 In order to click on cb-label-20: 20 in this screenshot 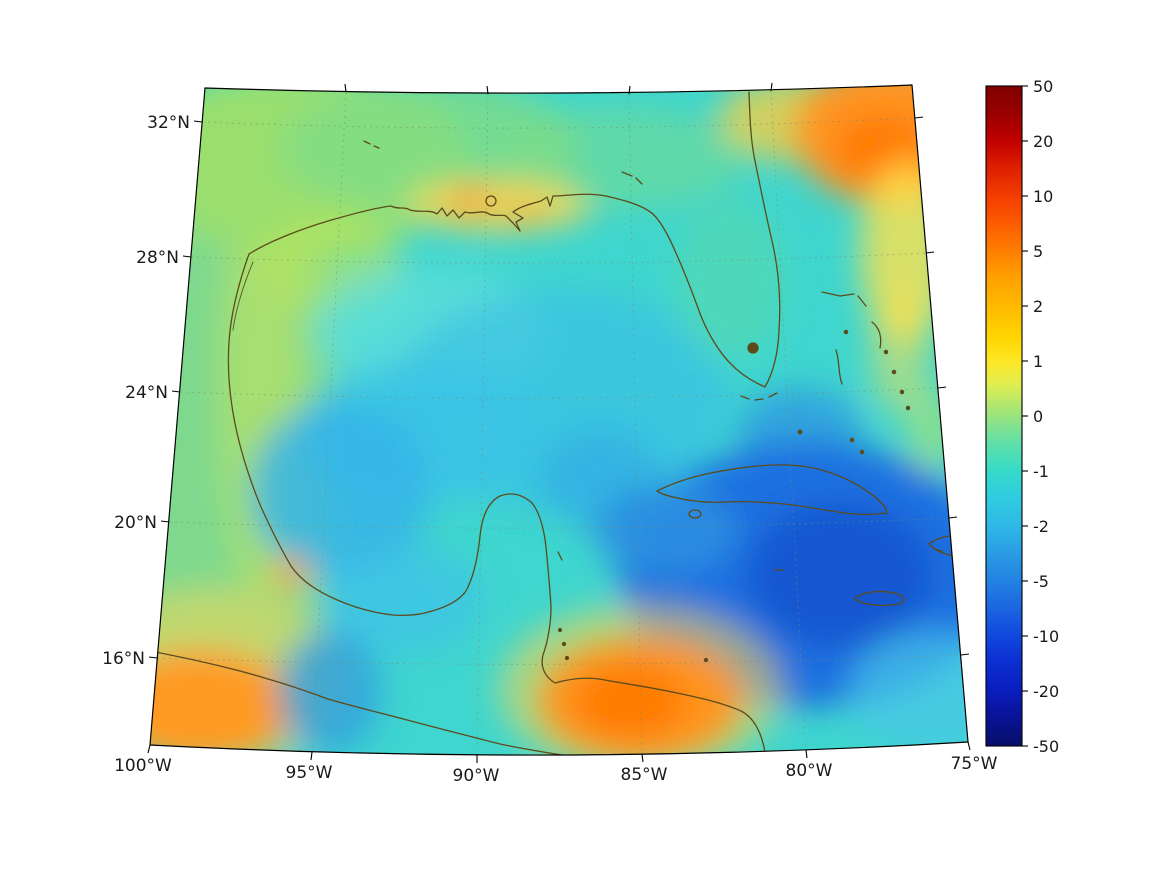, I will do `click(1043, 141)`.